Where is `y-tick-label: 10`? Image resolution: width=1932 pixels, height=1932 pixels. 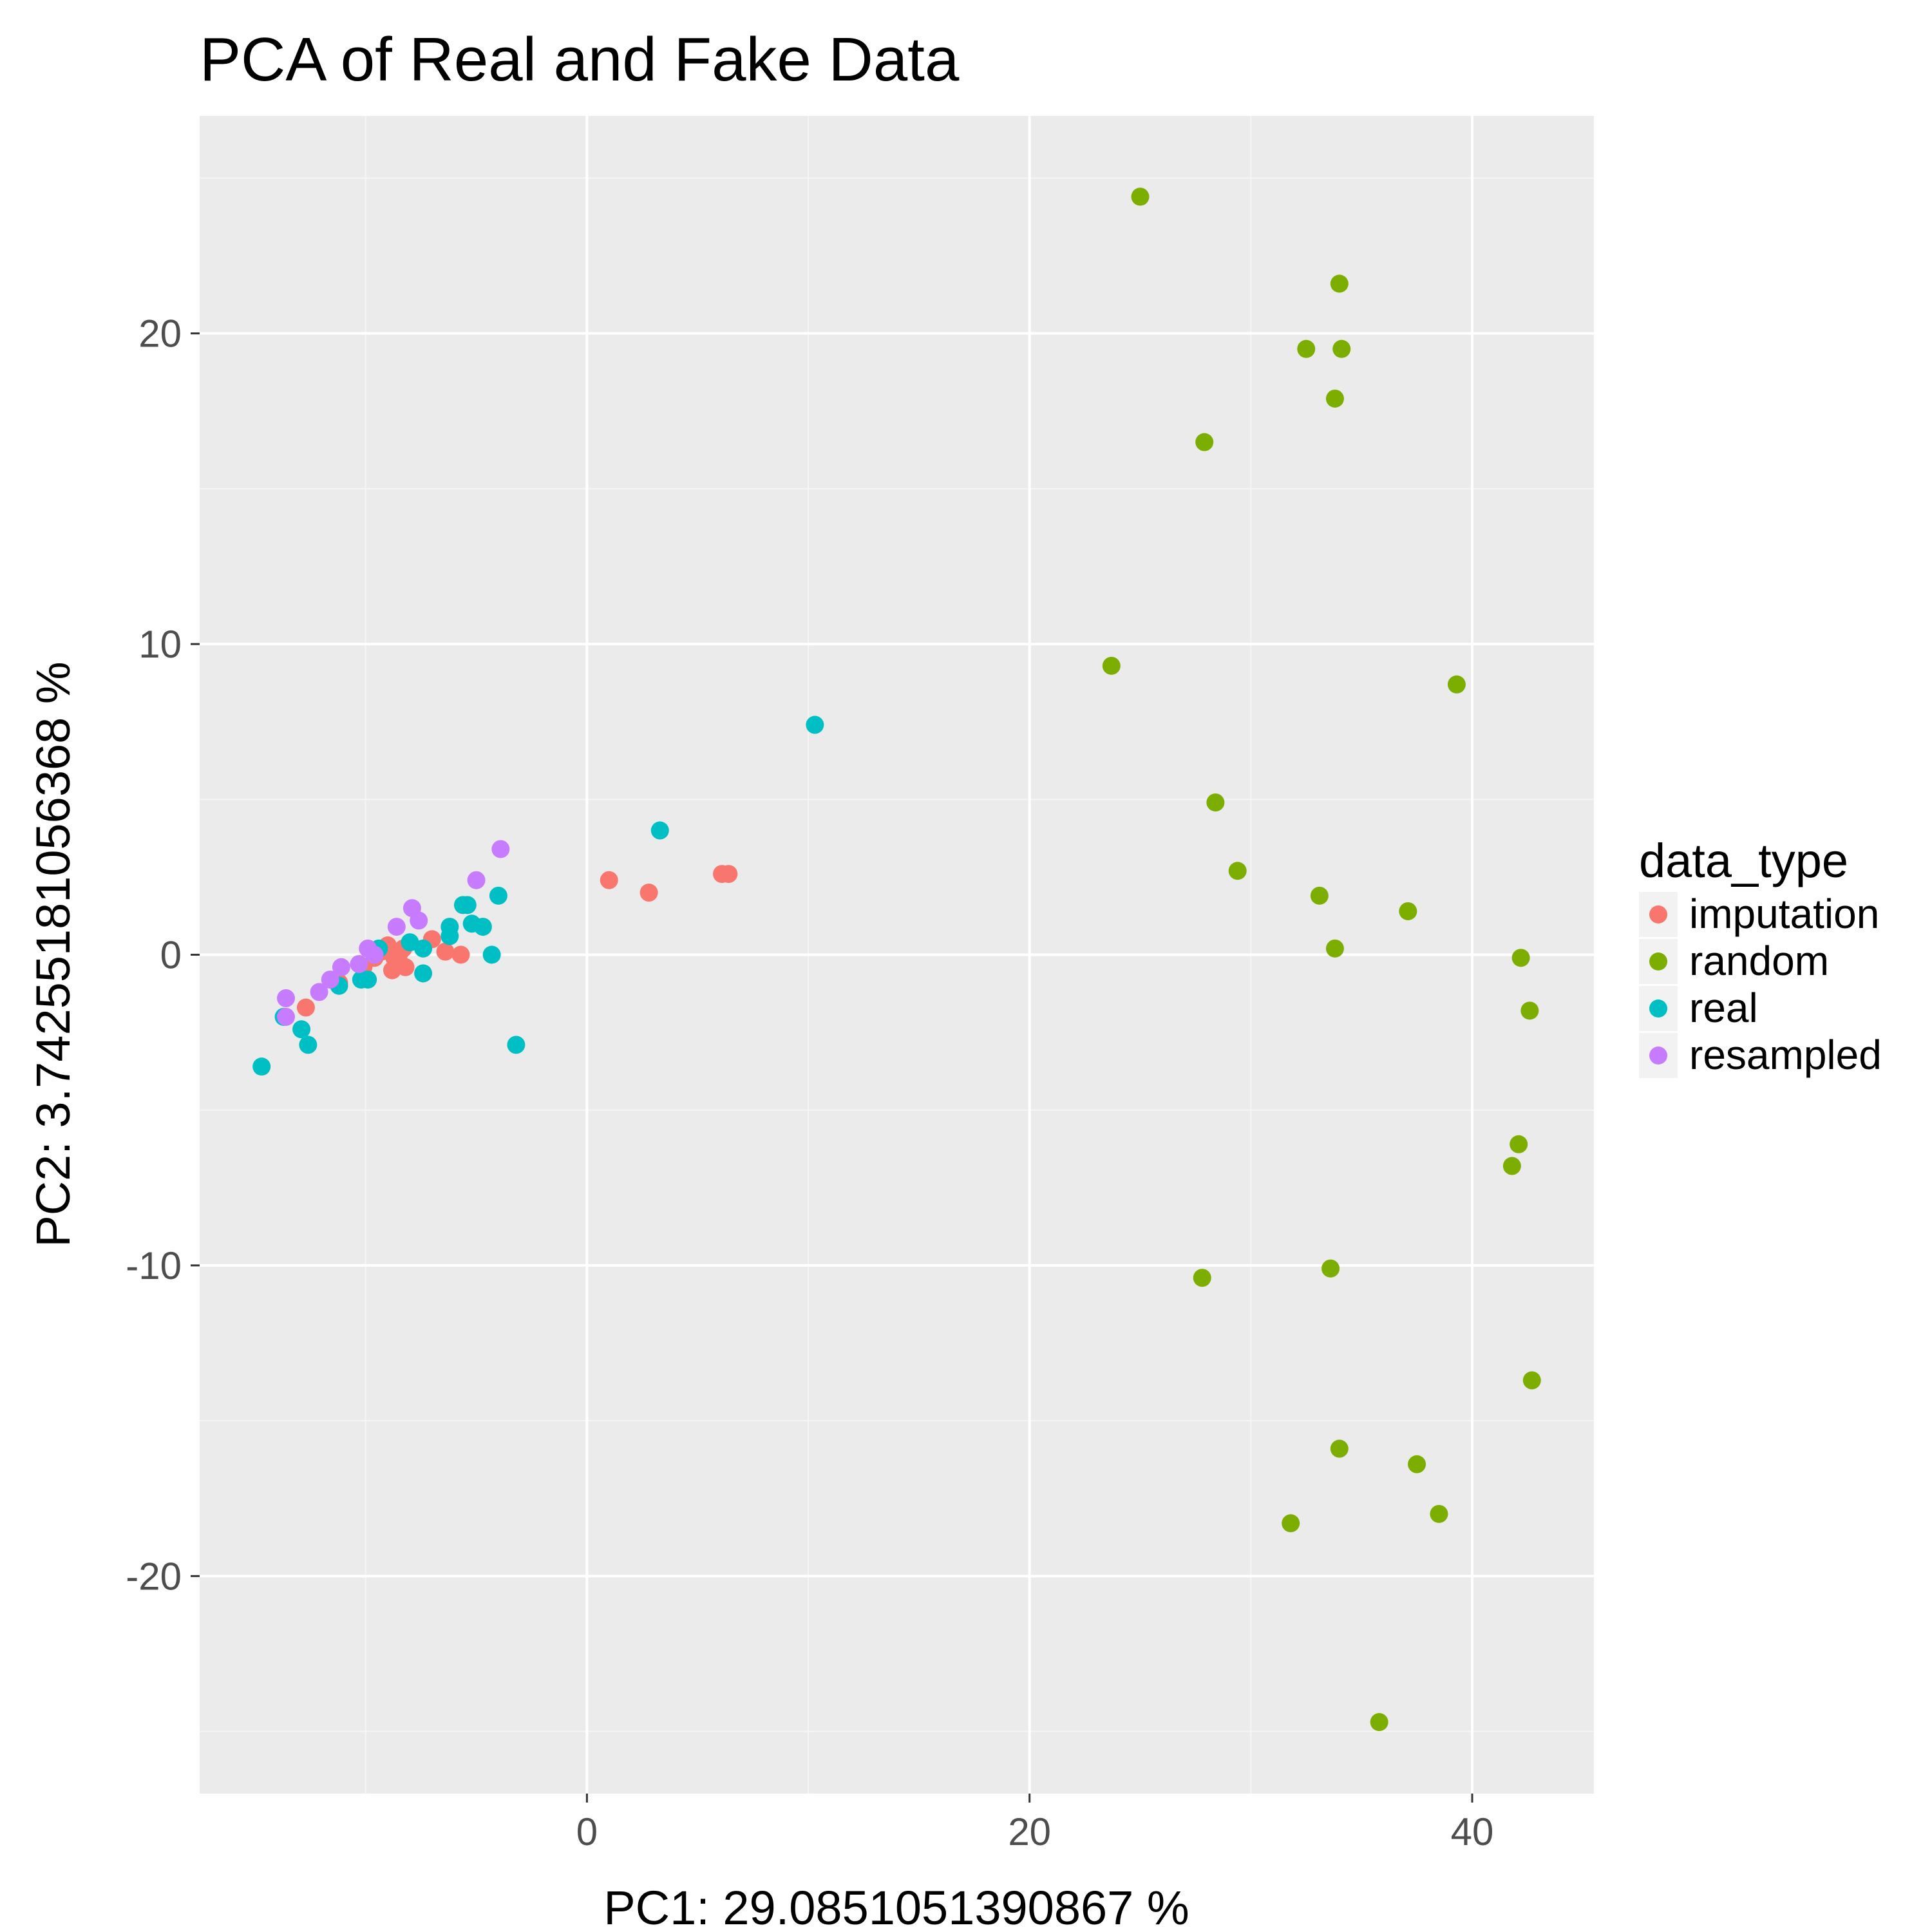 y-tick-label: 10 is located at coordinates (160, 644).